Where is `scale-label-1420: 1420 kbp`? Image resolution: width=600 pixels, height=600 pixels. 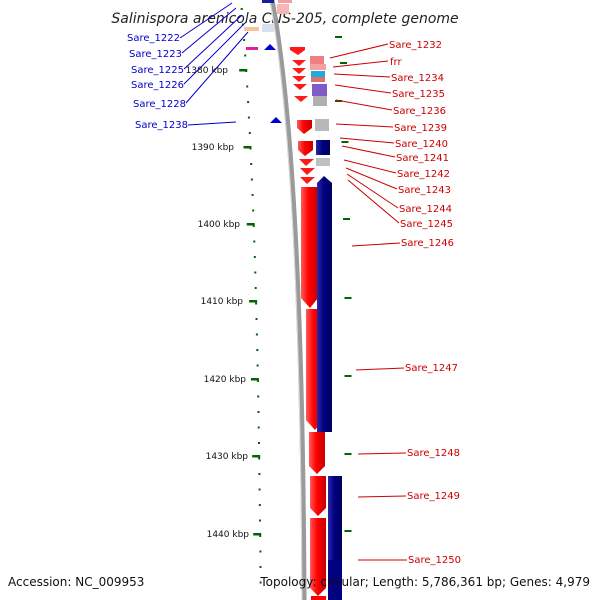
scale-label-1420: 1420 kbp is located at coordinates (225, 380).